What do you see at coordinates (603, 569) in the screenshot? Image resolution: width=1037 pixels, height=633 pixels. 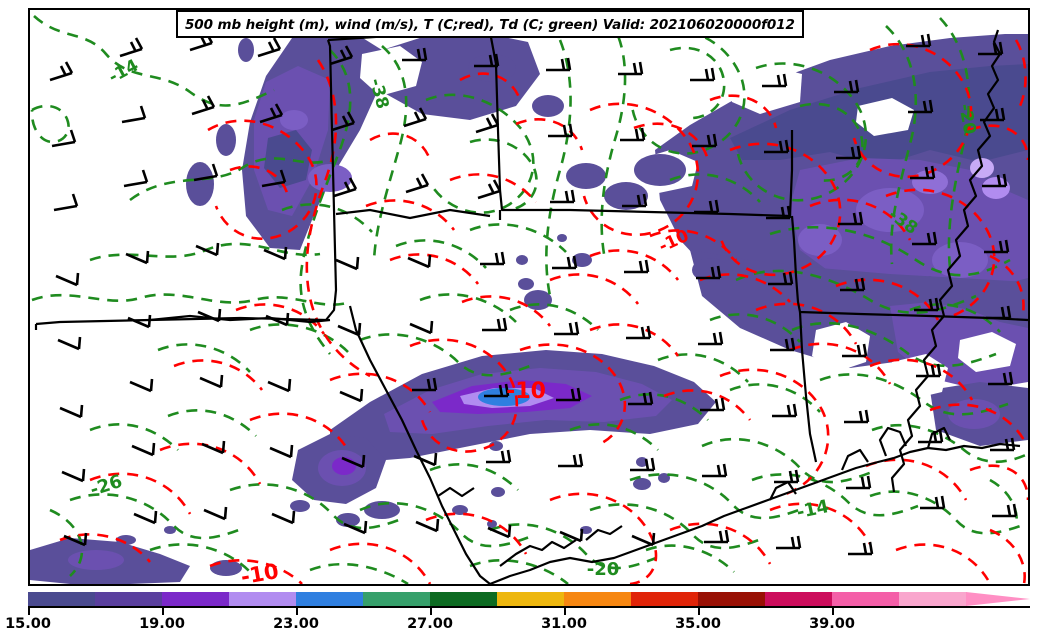 I see `contour-label: -20` at bounding box center [603, 569].